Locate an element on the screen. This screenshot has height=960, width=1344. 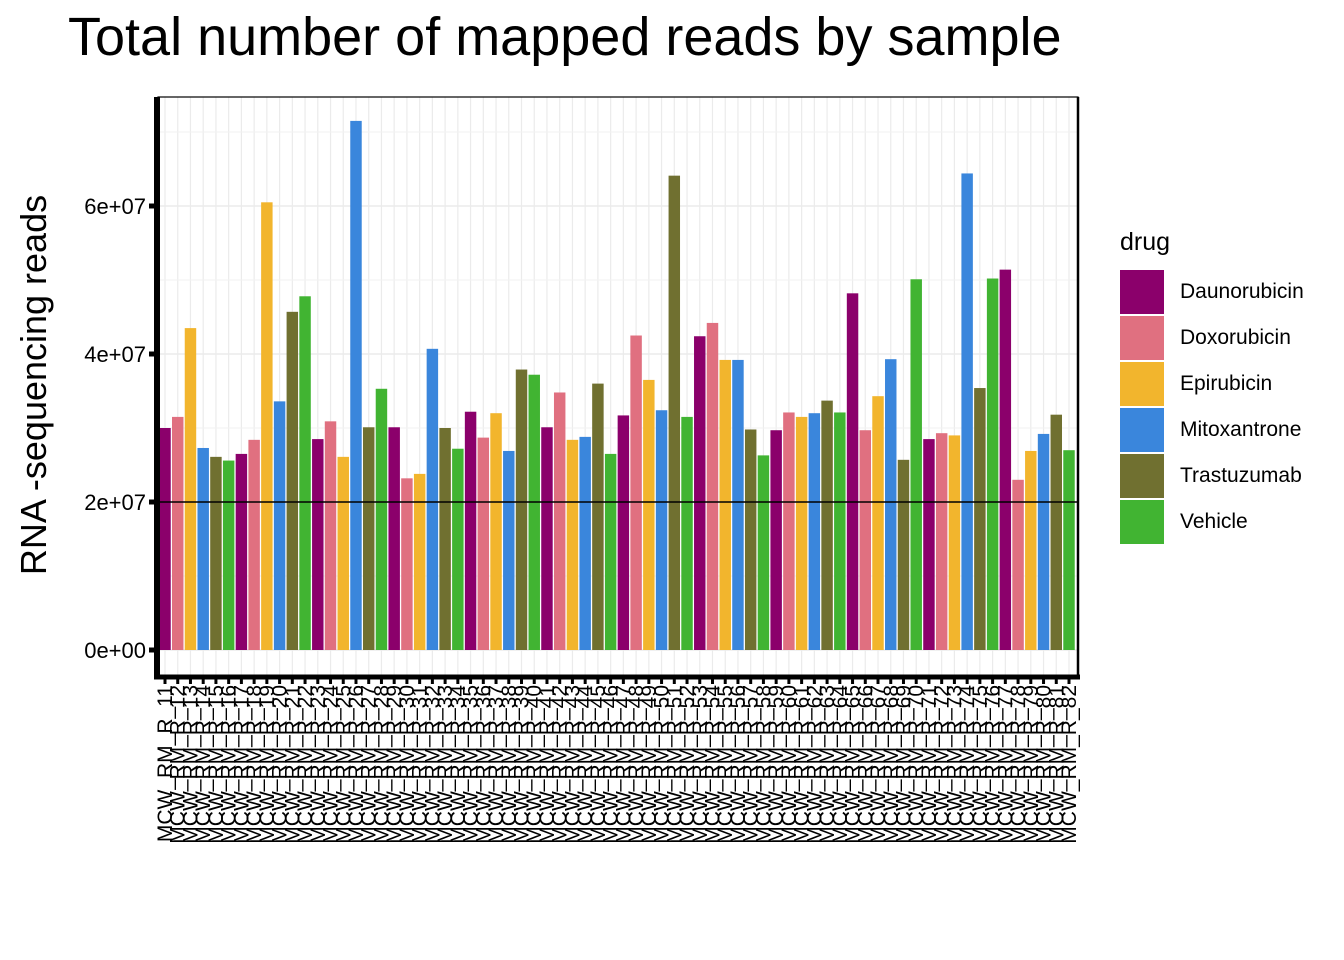
y-tick-label: 2e+07 is located at coordinates (115, 502).